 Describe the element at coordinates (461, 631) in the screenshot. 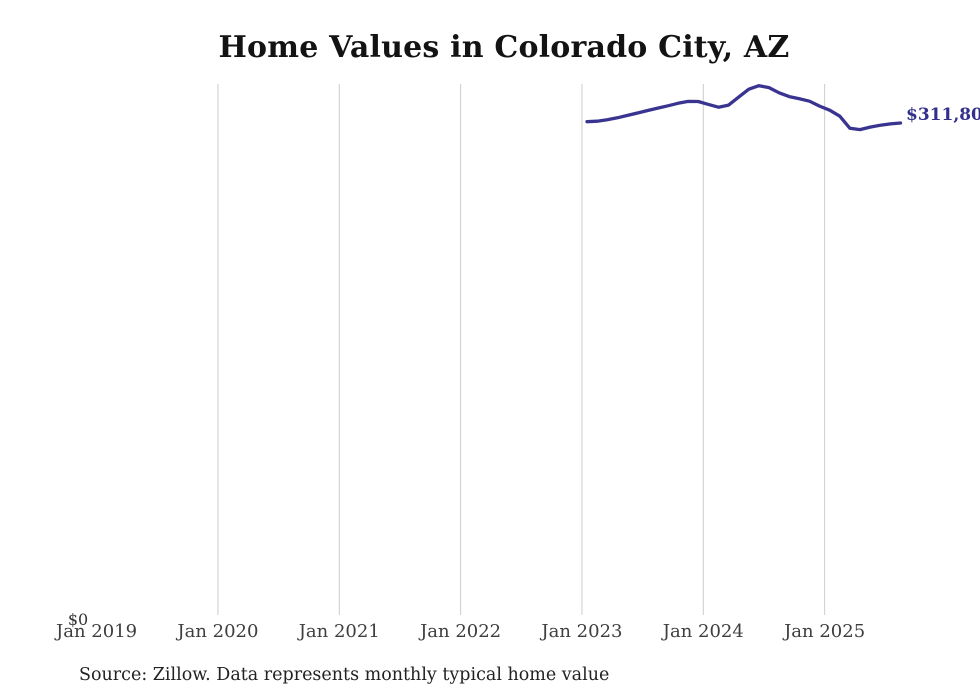

I see `x-tick-label: Jan 2022` at that location.